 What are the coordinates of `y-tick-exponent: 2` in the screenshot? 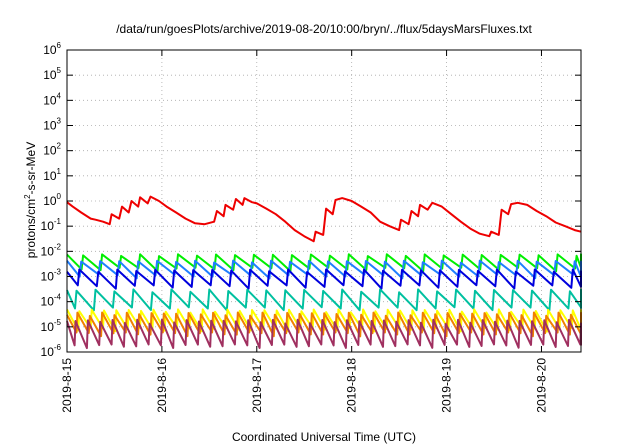 It's located at (59, 146).